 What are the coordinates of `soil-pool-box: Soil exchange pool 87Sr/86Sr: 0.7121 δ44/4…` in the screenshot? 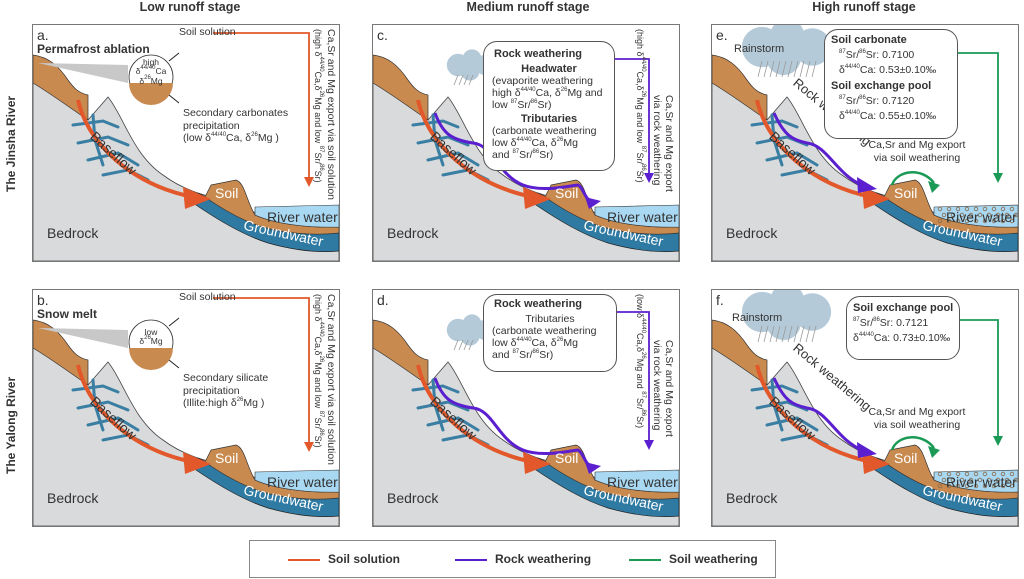 It's located at (903, 328).